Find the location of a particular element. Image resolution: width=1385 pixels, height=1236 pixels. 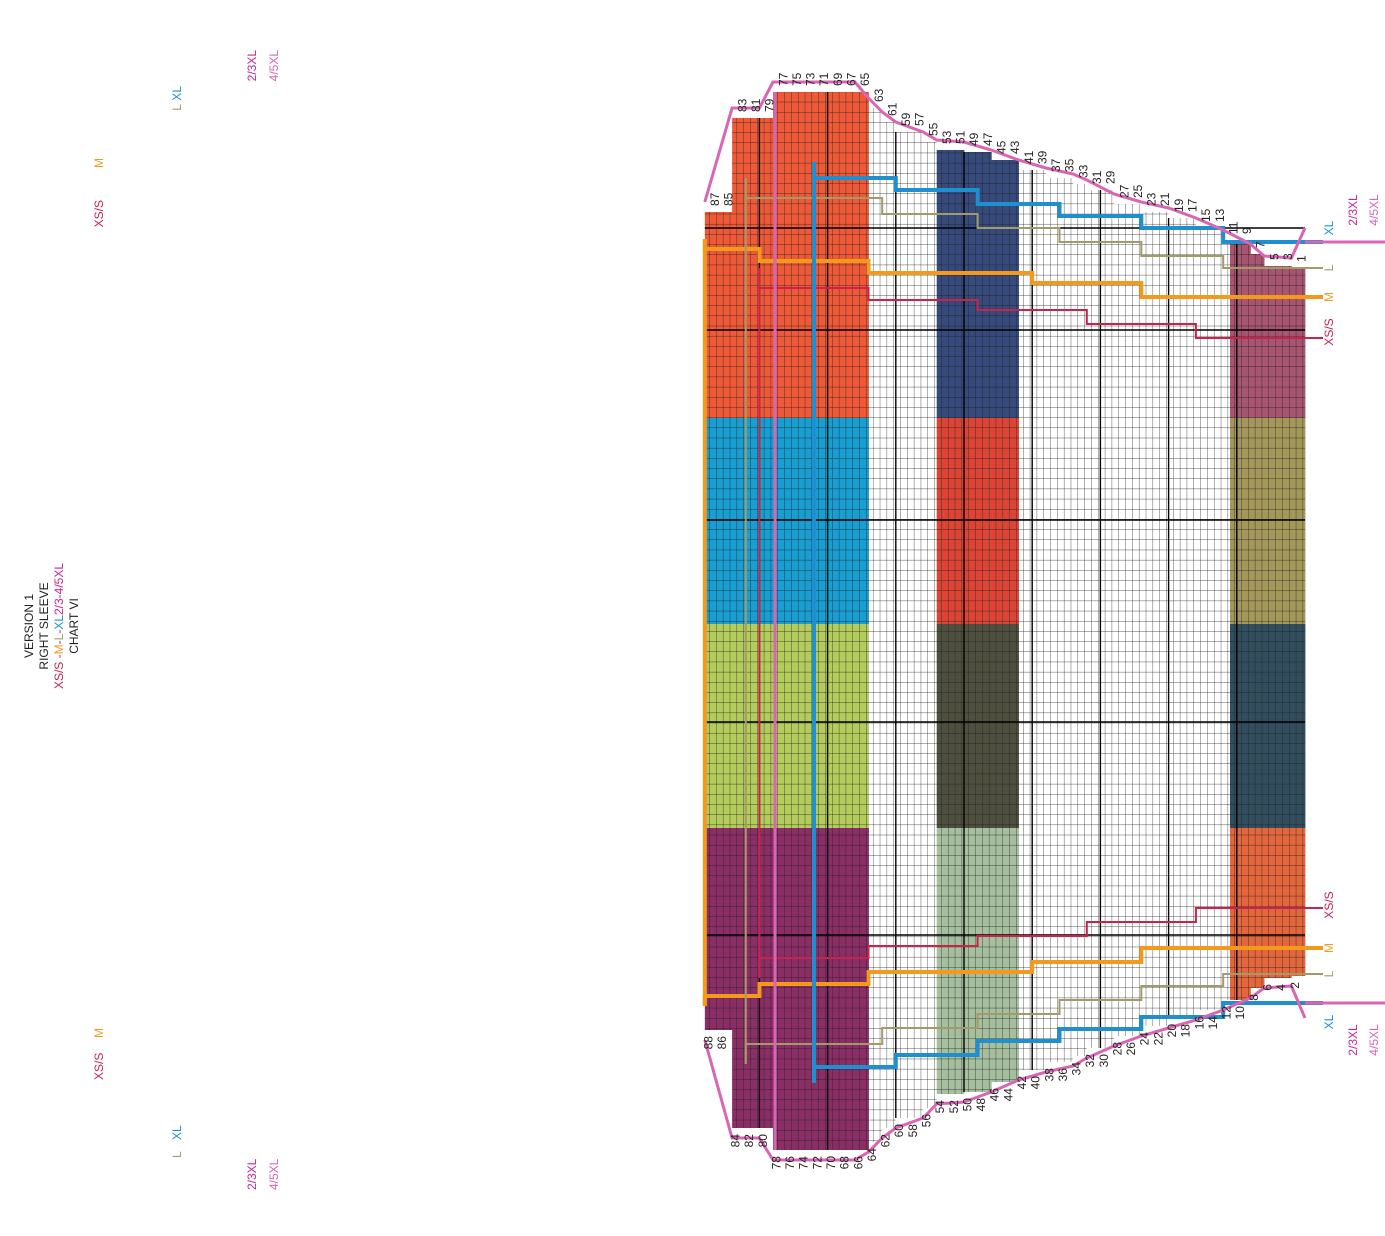

row-number-odd: 55 is located at coordinates (933, 129).